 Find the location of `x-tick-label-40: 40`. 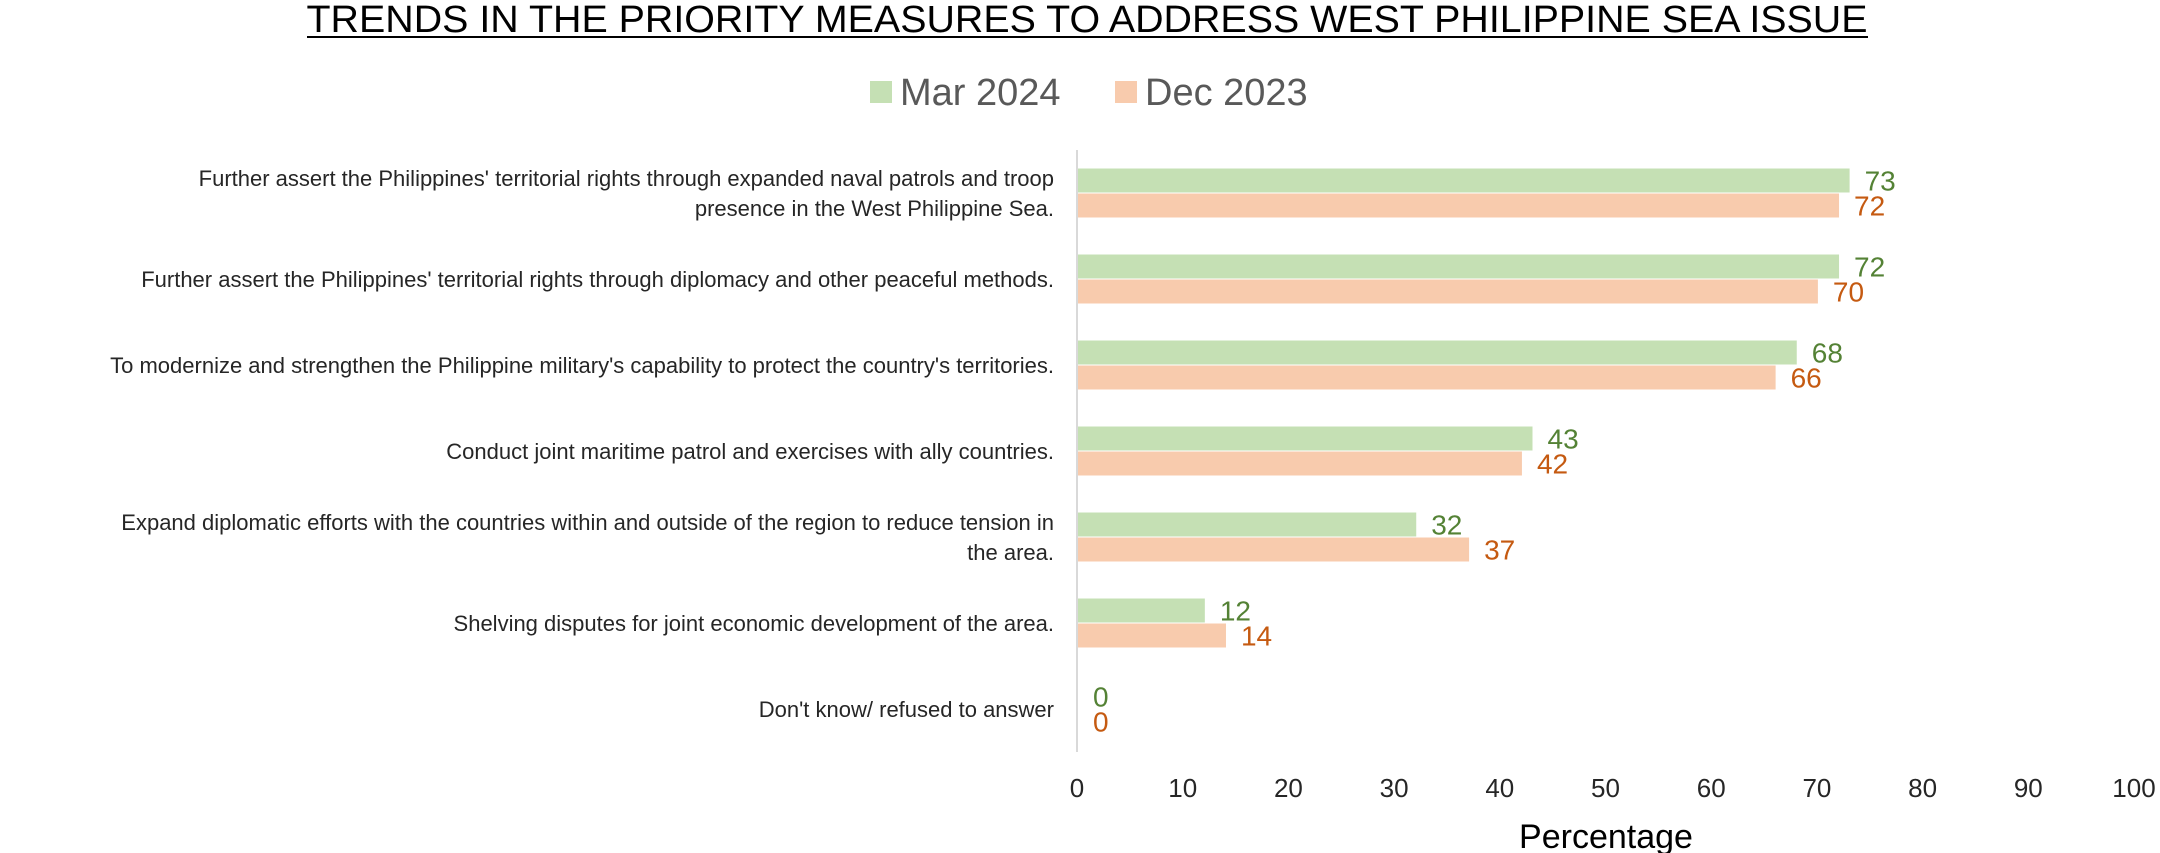

x-tick-label-40: 40 is located at coordinates (1499, 788).